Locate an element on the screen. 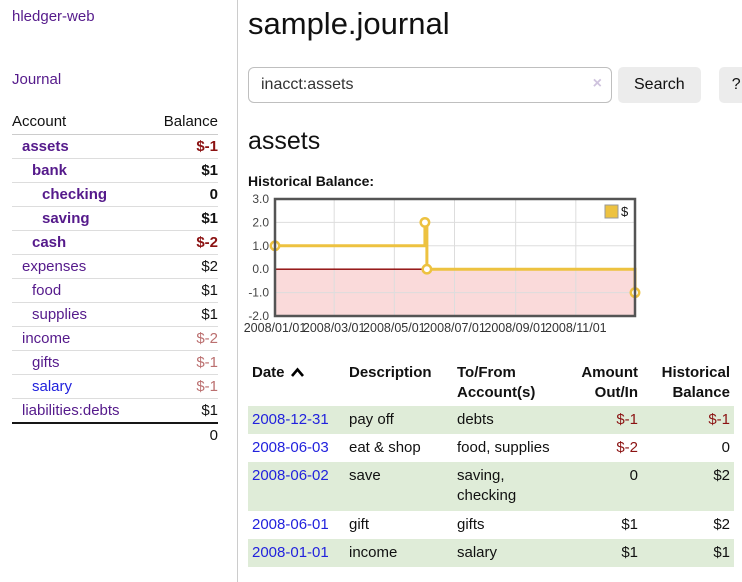 The height and width of the screenshot is (582, 742). svg-text: 2008/01/01 is located at coordinates (275, 328).